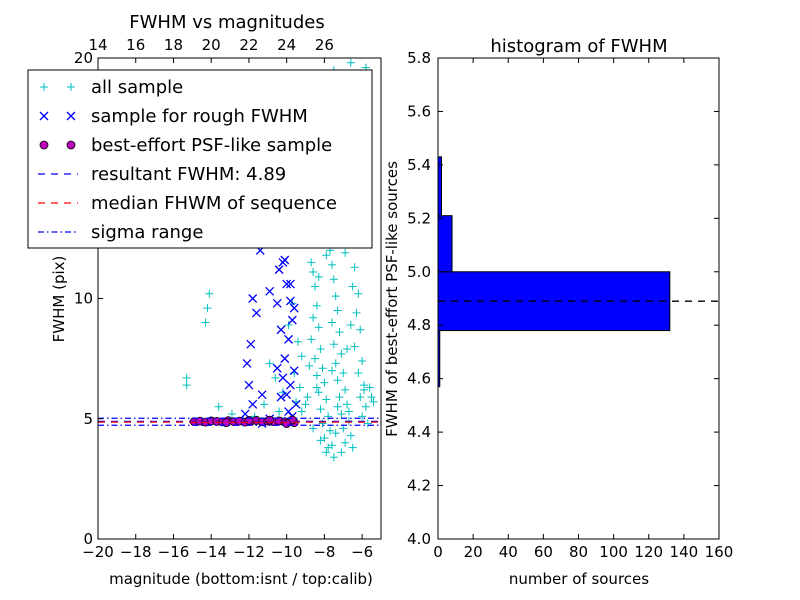 This screenshot has width=800, height=600. I want to click on legend-x-marker, so click(71, 116).